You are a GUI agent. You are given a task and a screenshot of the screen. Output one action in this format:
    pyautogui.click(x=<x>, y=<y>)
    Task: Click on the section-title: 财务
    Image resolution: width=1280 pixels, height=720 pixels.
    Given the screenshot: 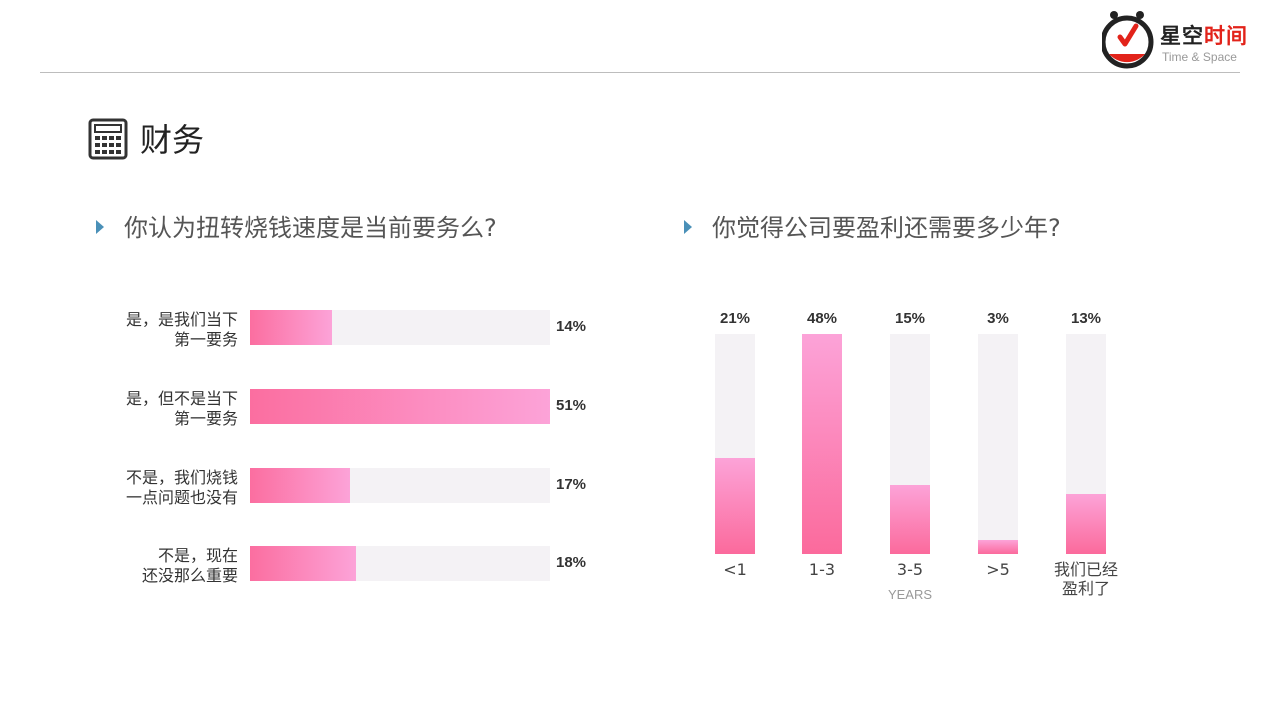 What is the action you would take?
    pyautogui.click(x=172, y=140)
    